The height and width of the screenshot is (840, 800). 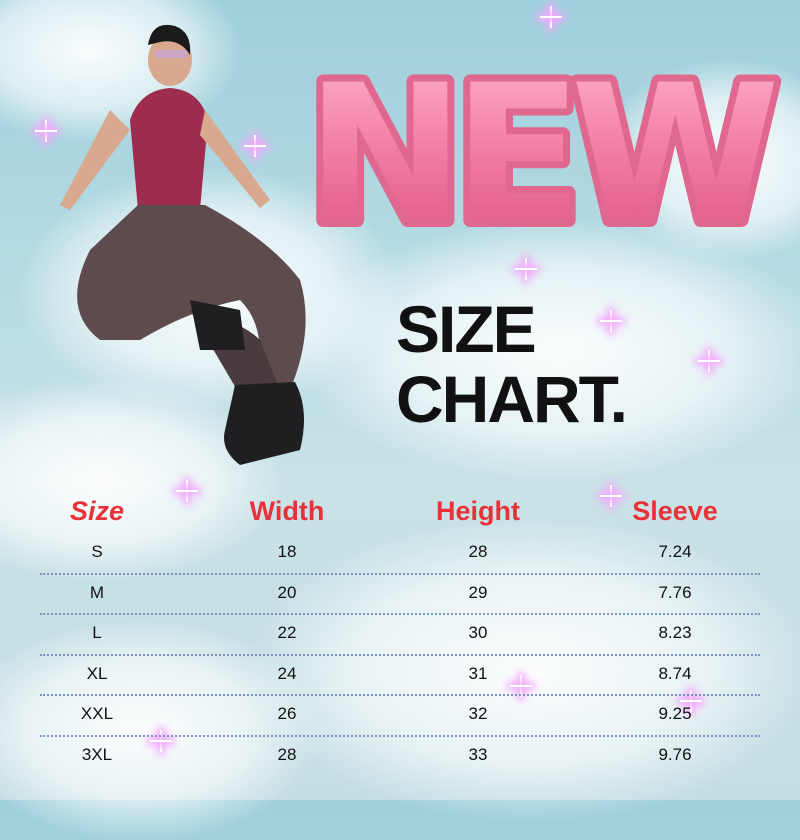 What do you see at coordinates (97, 673) in the screenshot?
I see `cell-size: XL` at bounding box center [97, 673].